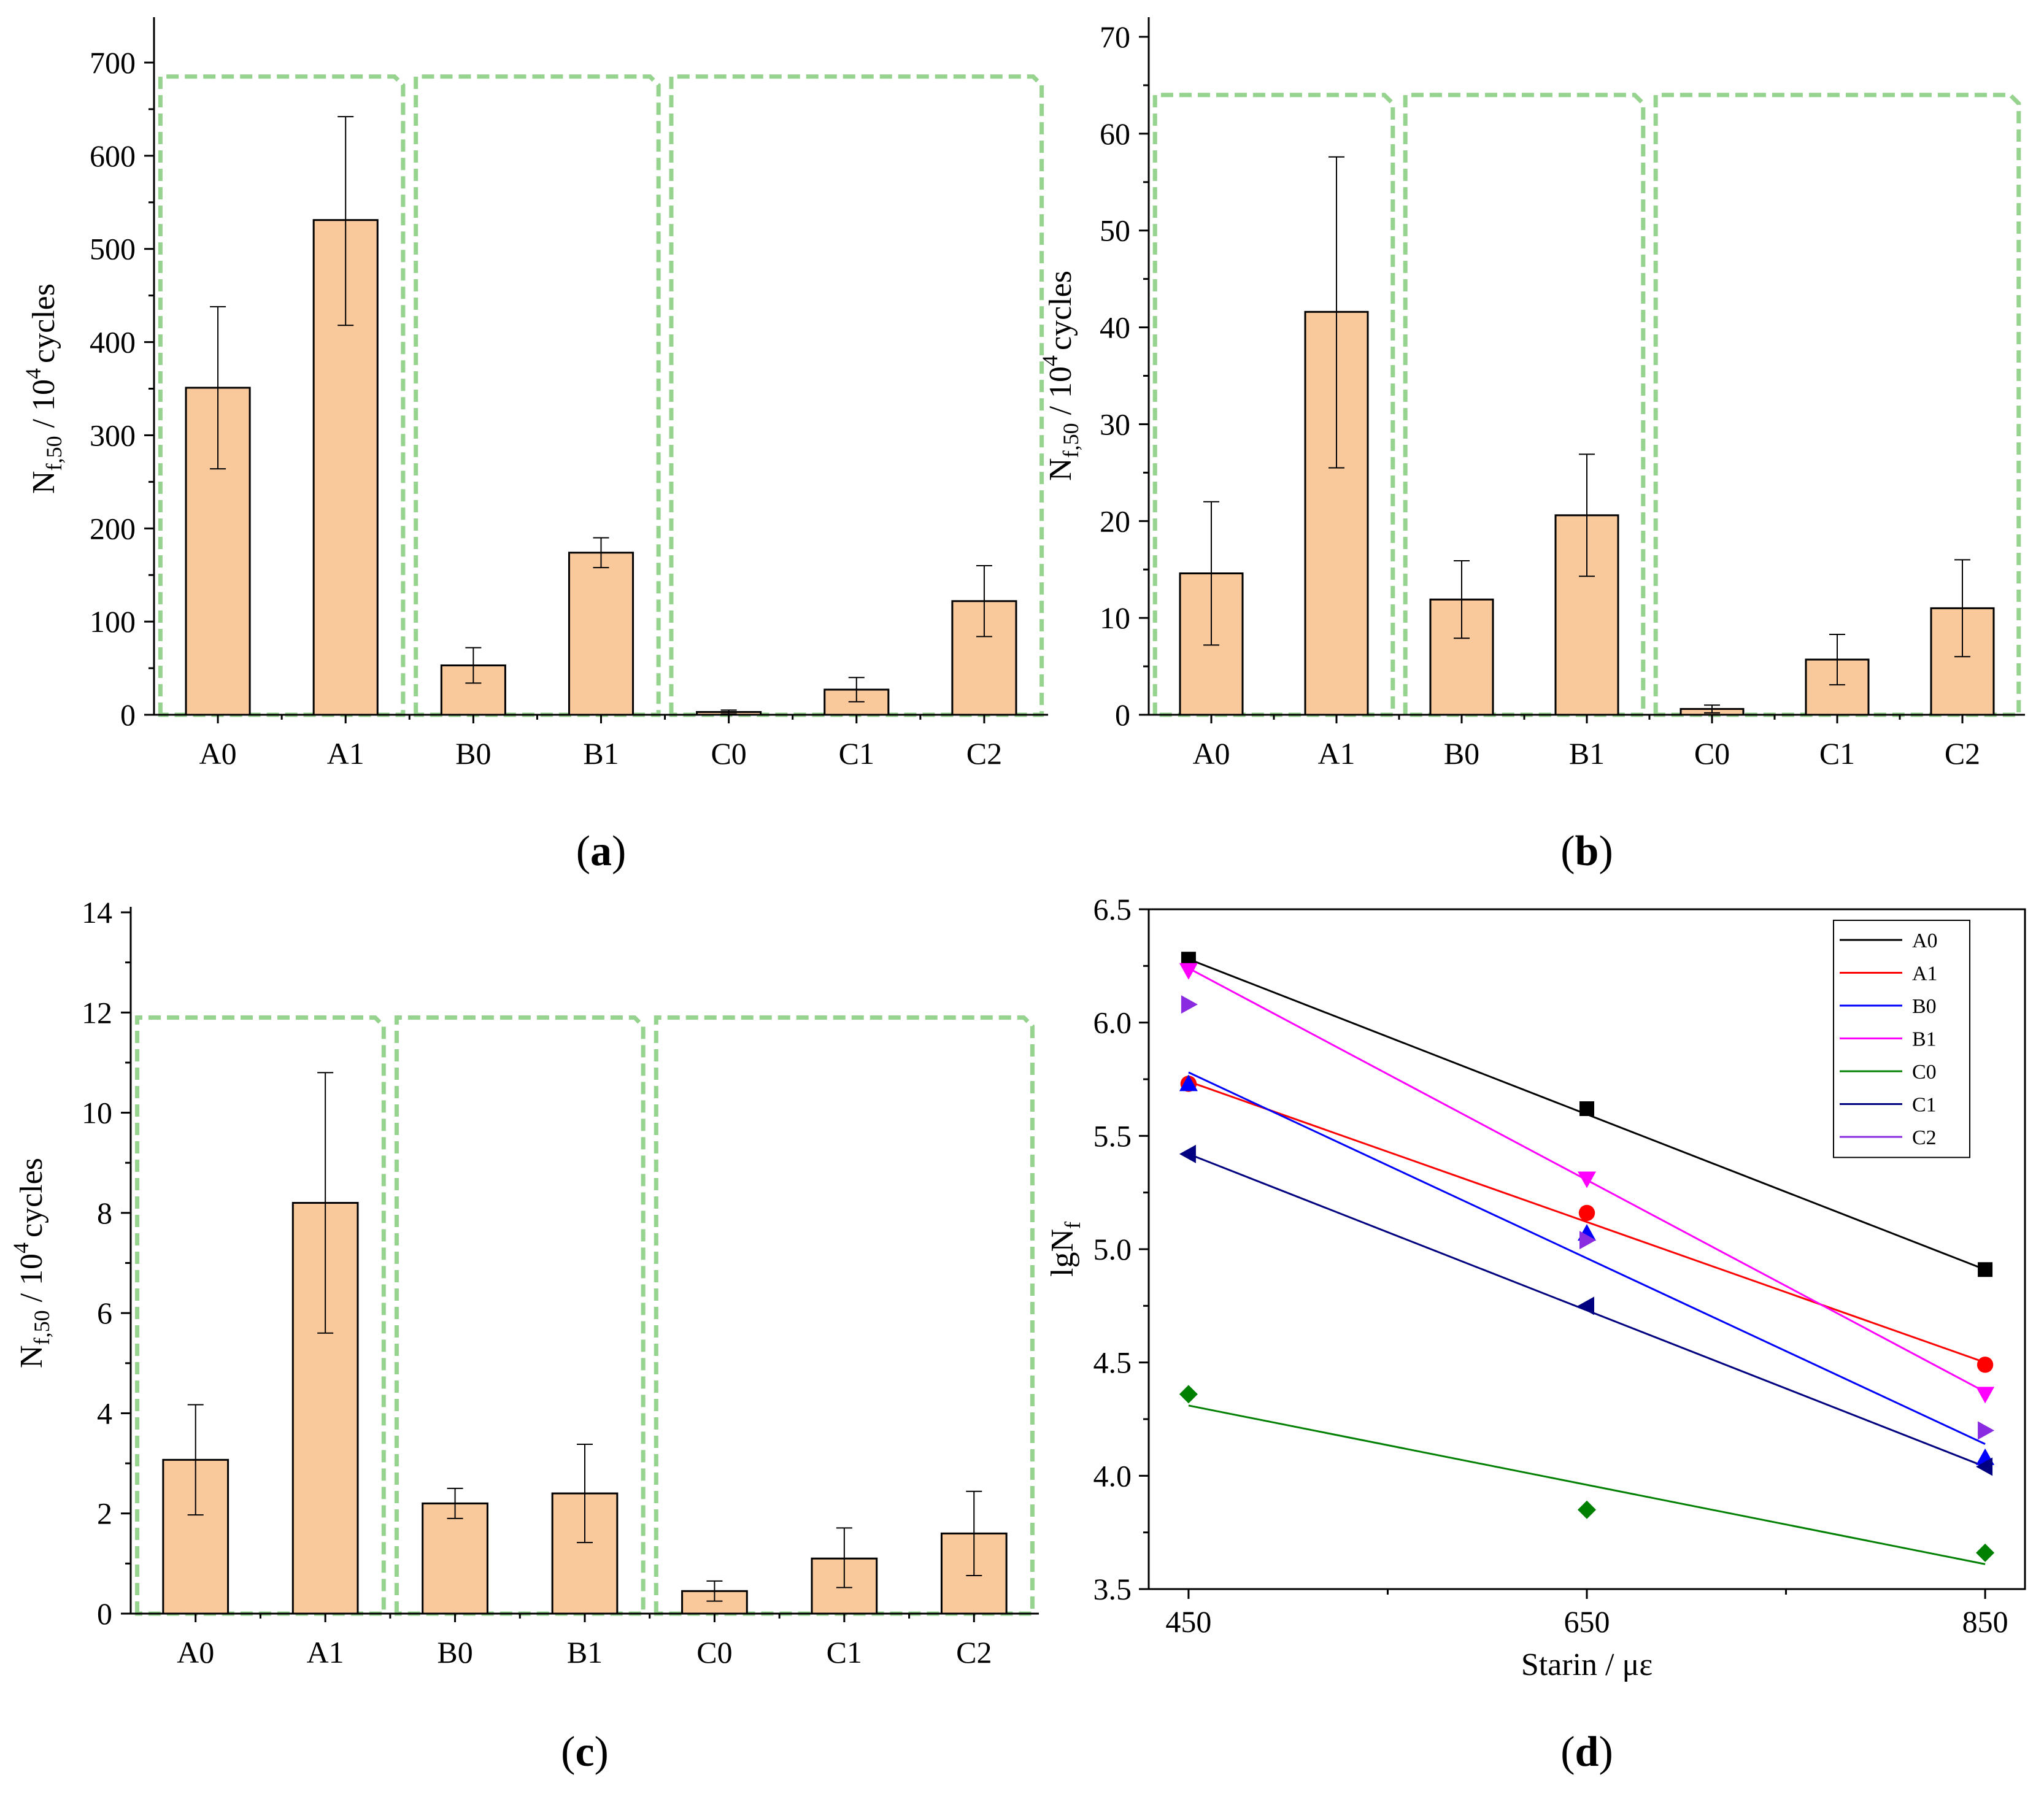 The height and width of the screenshot is (1794, 2044). Describe the element at coordinates (1925, 1039) in the screenshot. I see `legend-label-B1: B1` at that location.